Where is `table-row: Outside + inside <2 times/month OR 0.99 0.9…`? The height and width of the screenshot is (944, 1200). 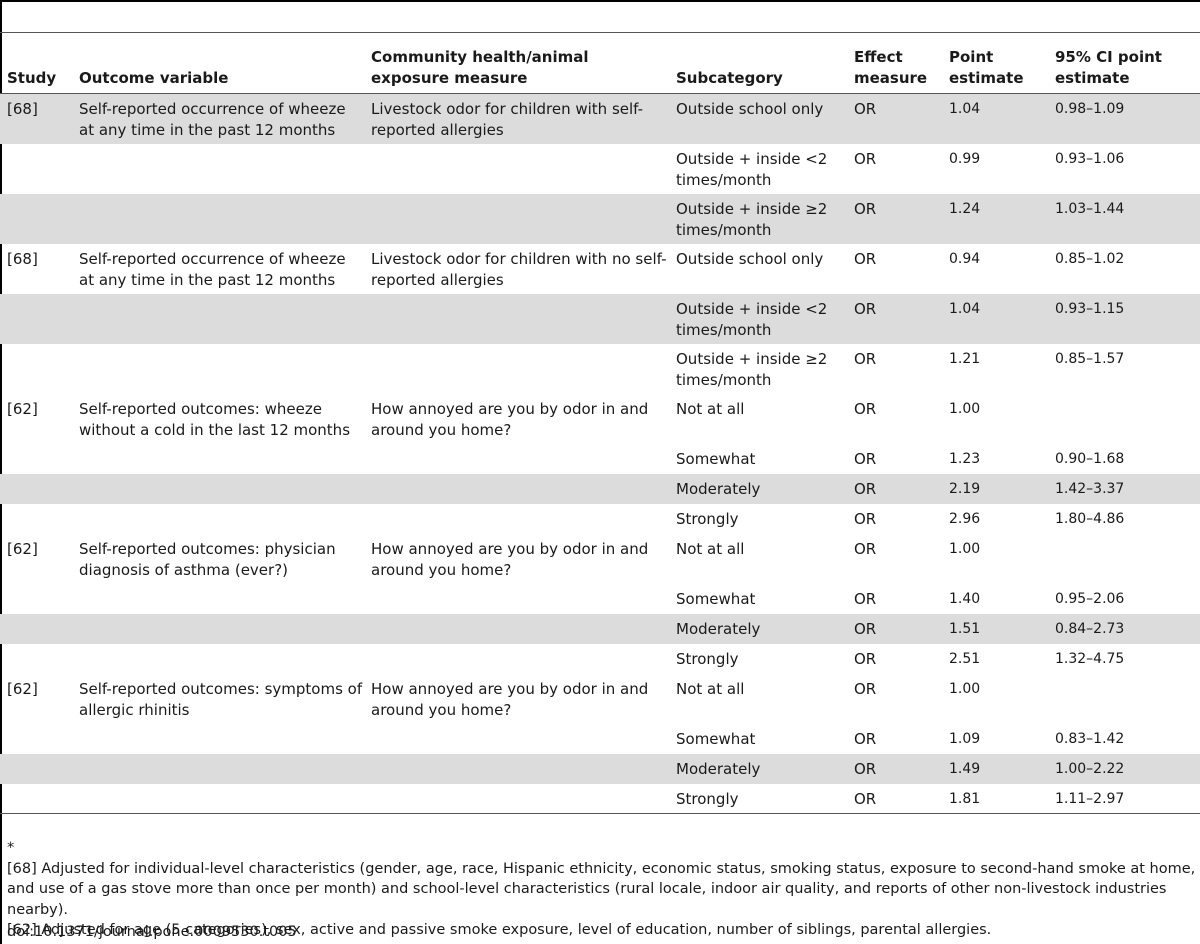
table-row: Outside + inside <2 times/month OR 0.99 0.9… is located at coordinates (600, 169).